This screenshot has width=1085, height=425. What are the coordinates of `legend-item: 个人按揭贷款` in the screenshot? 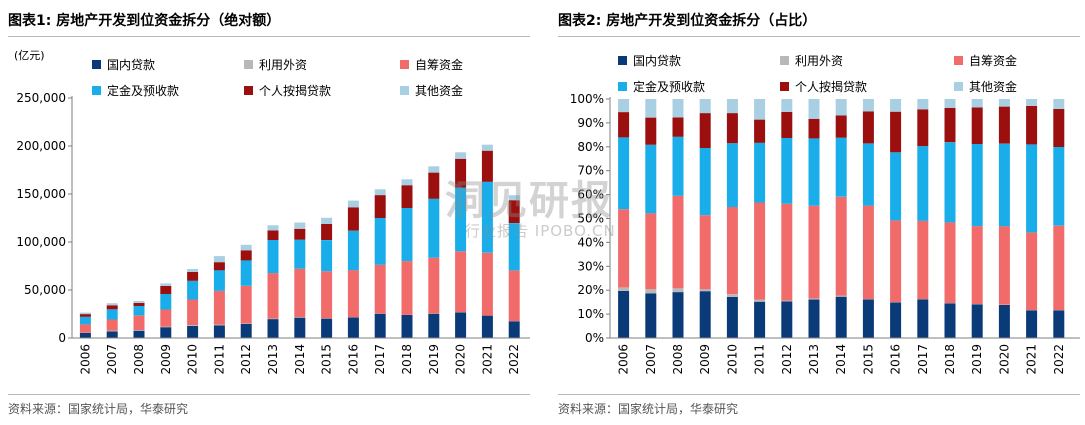 It's located at (823, 86).